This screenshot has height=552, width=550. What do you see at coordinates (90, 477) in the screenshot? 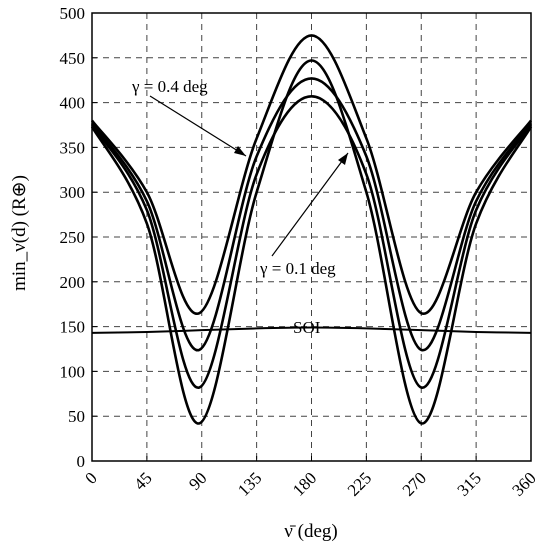
I see `x-tick-label: 0` at bounding box center [90, 477].